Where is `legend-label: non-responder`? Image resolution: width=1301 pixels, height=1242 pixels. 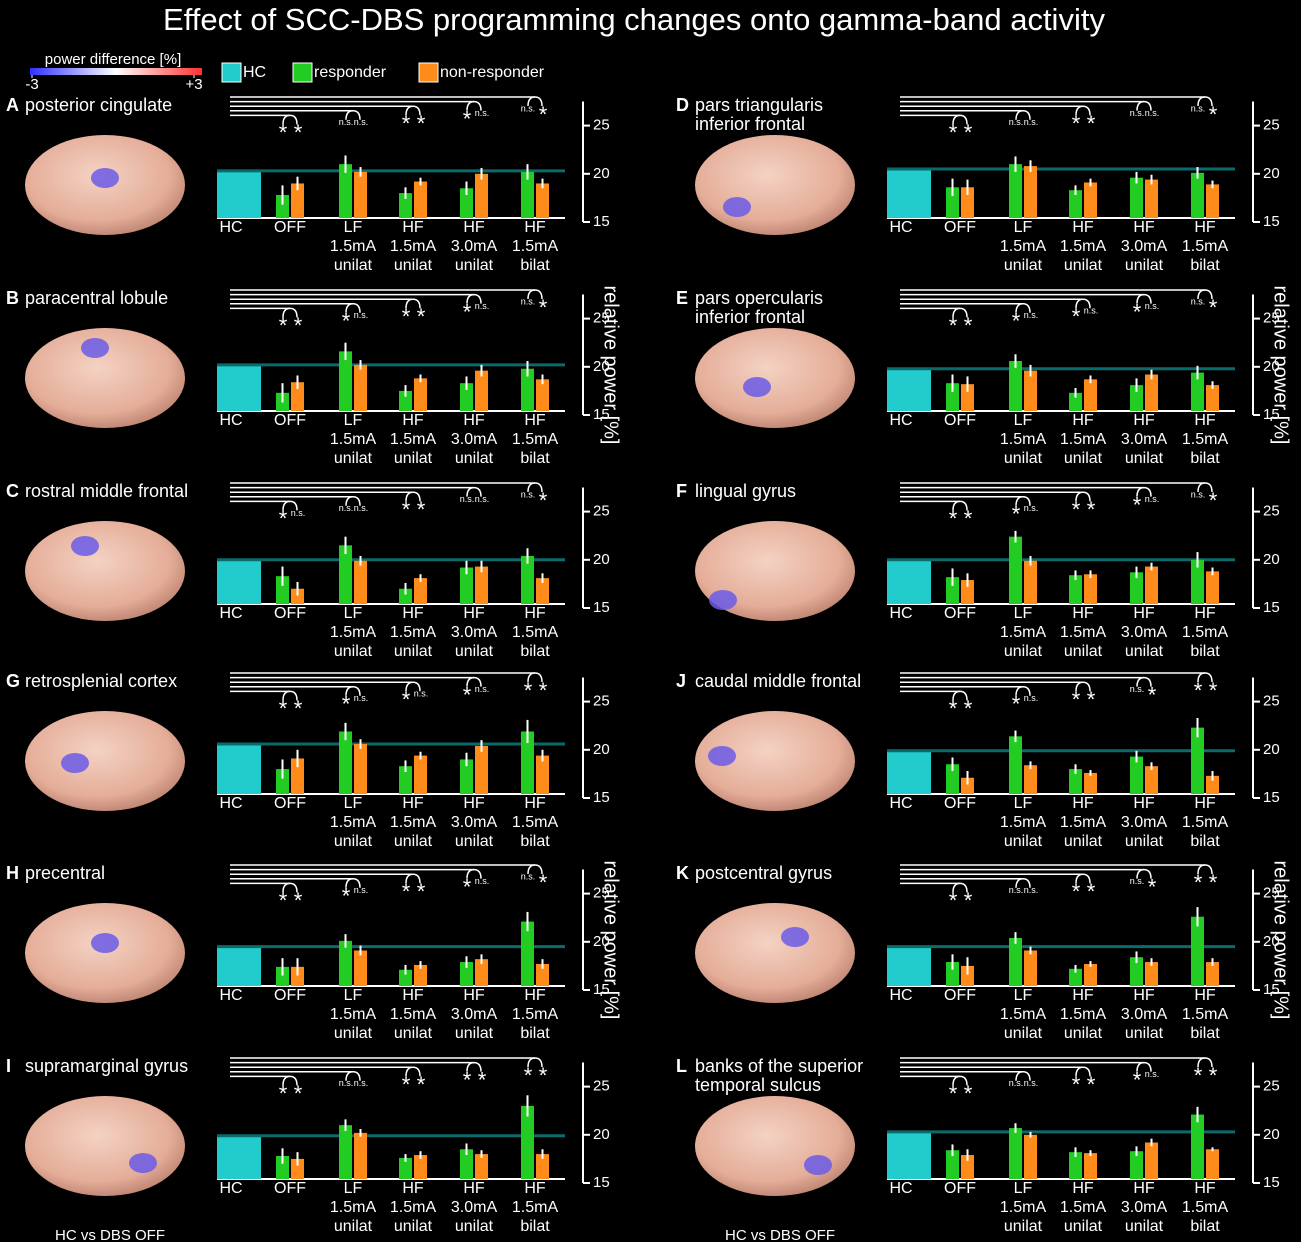 legend-label: non-responder is located at coordinates (492, 72).